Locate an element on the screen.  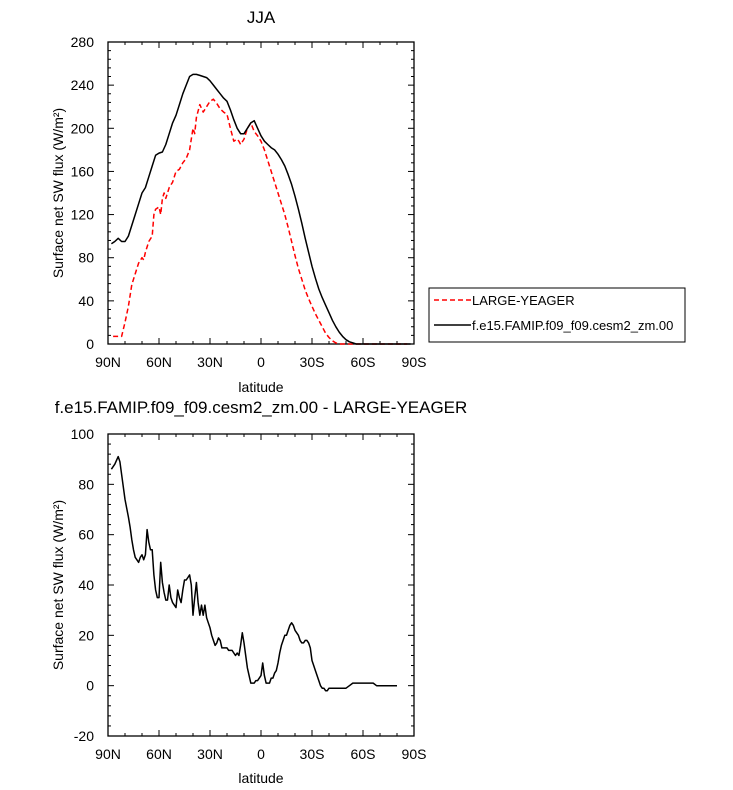
y-tick-label: 120 is located at coordinates (83, 215).